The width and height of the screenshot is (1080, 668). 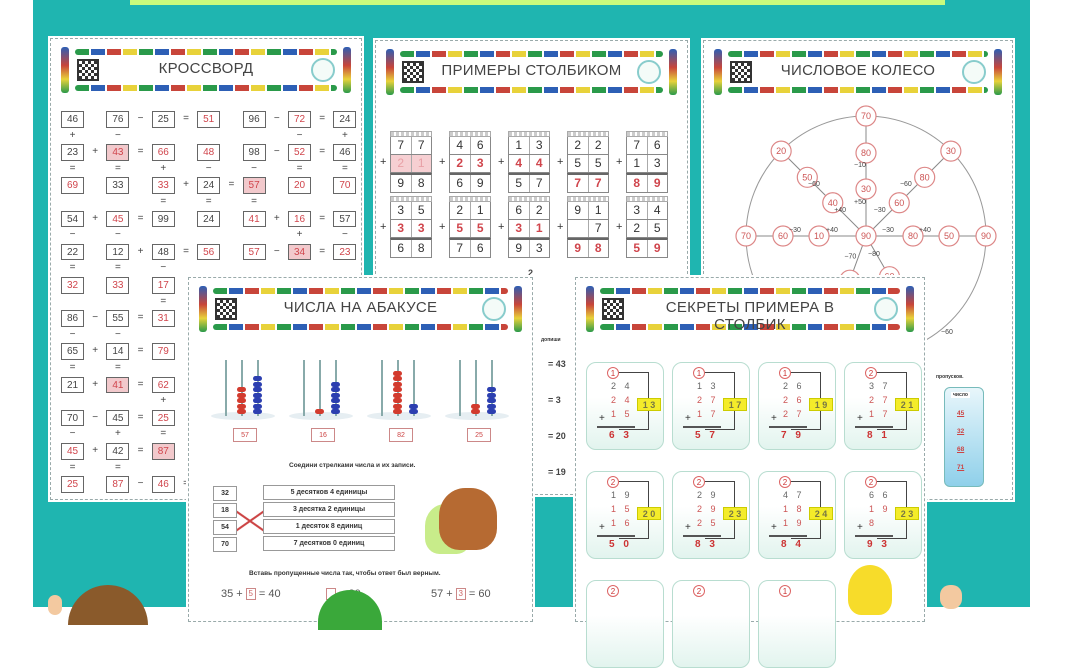 I want to click on wheel-operation: −80, so click(x=874, y=254).